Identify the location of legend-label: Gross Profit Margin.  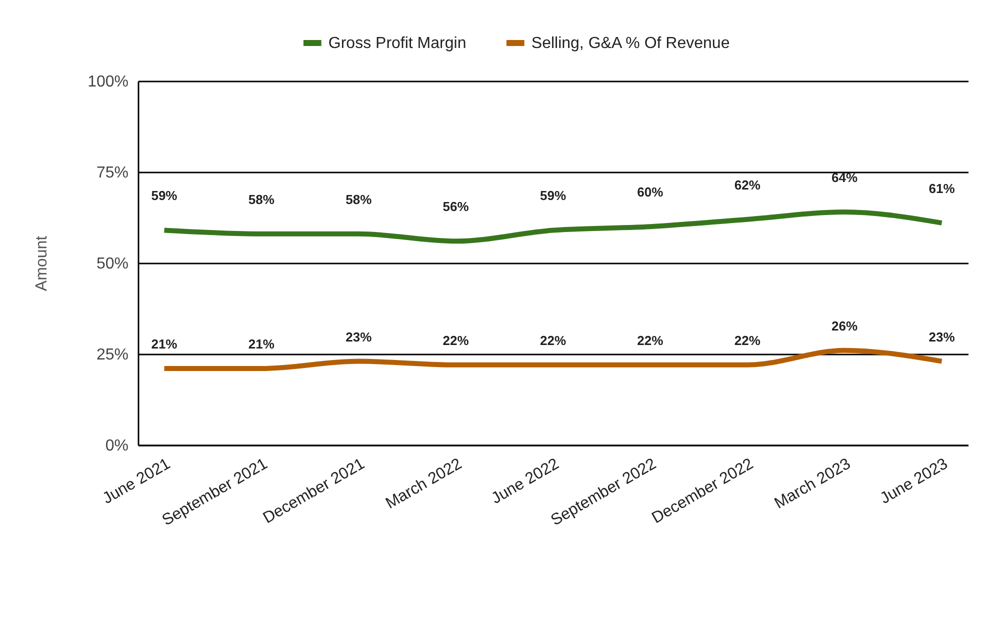
(397, 43).